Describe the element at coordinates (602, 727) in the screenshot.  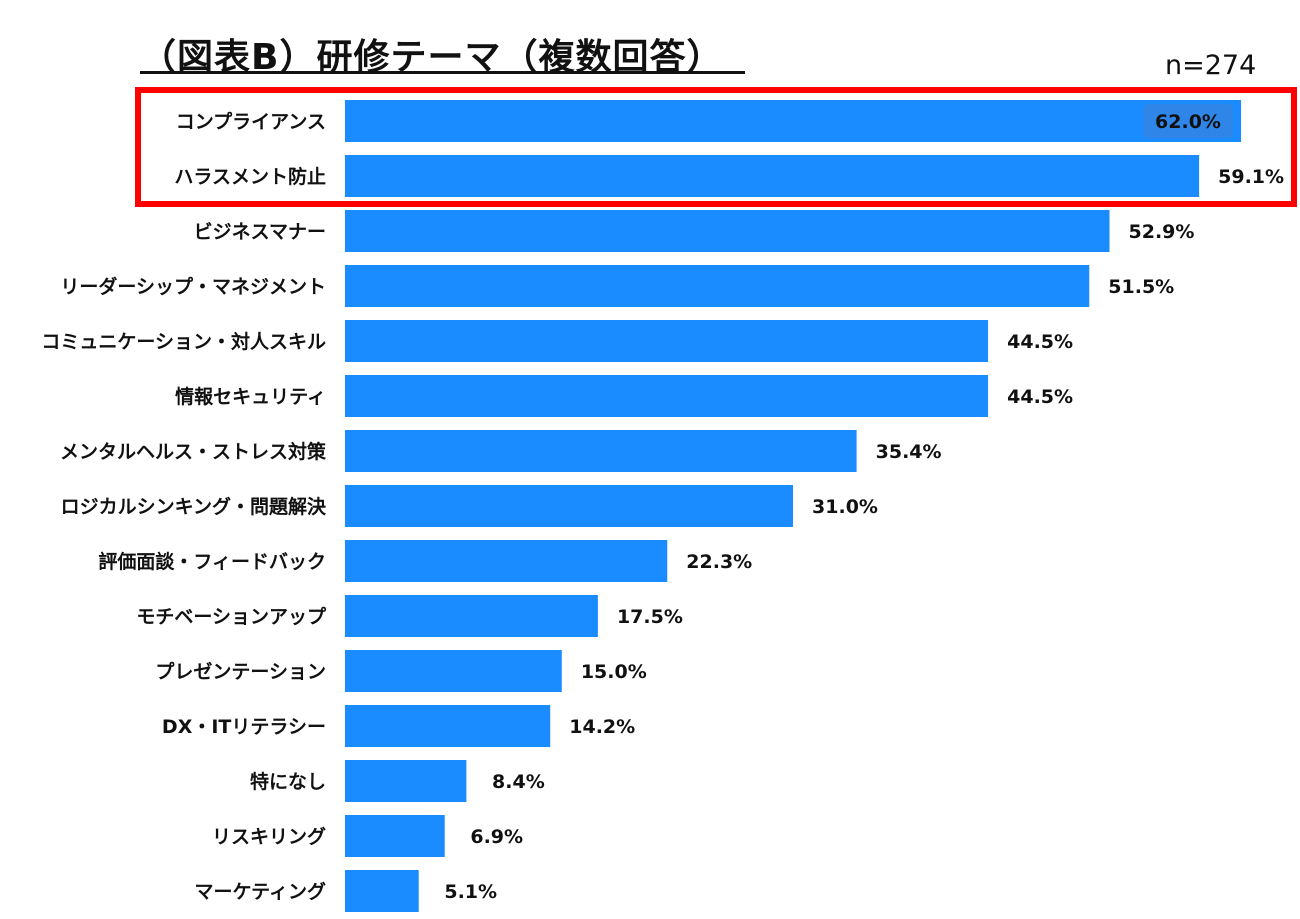
I see `value-label: 14.2%` at that location.